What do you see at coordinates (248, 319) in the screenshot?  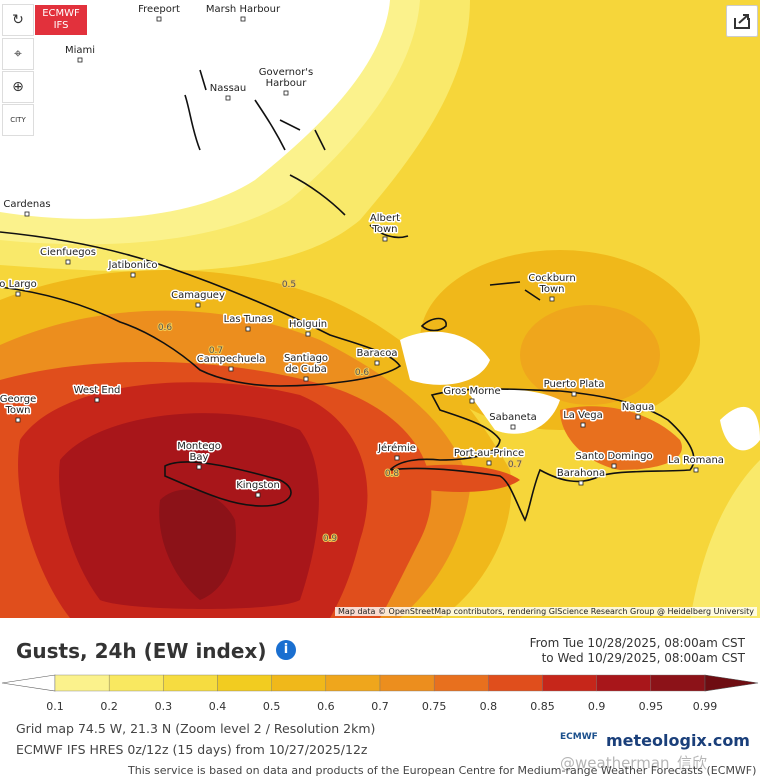 I see `city-label: Las Tunas` at bounding box center [248, 319].